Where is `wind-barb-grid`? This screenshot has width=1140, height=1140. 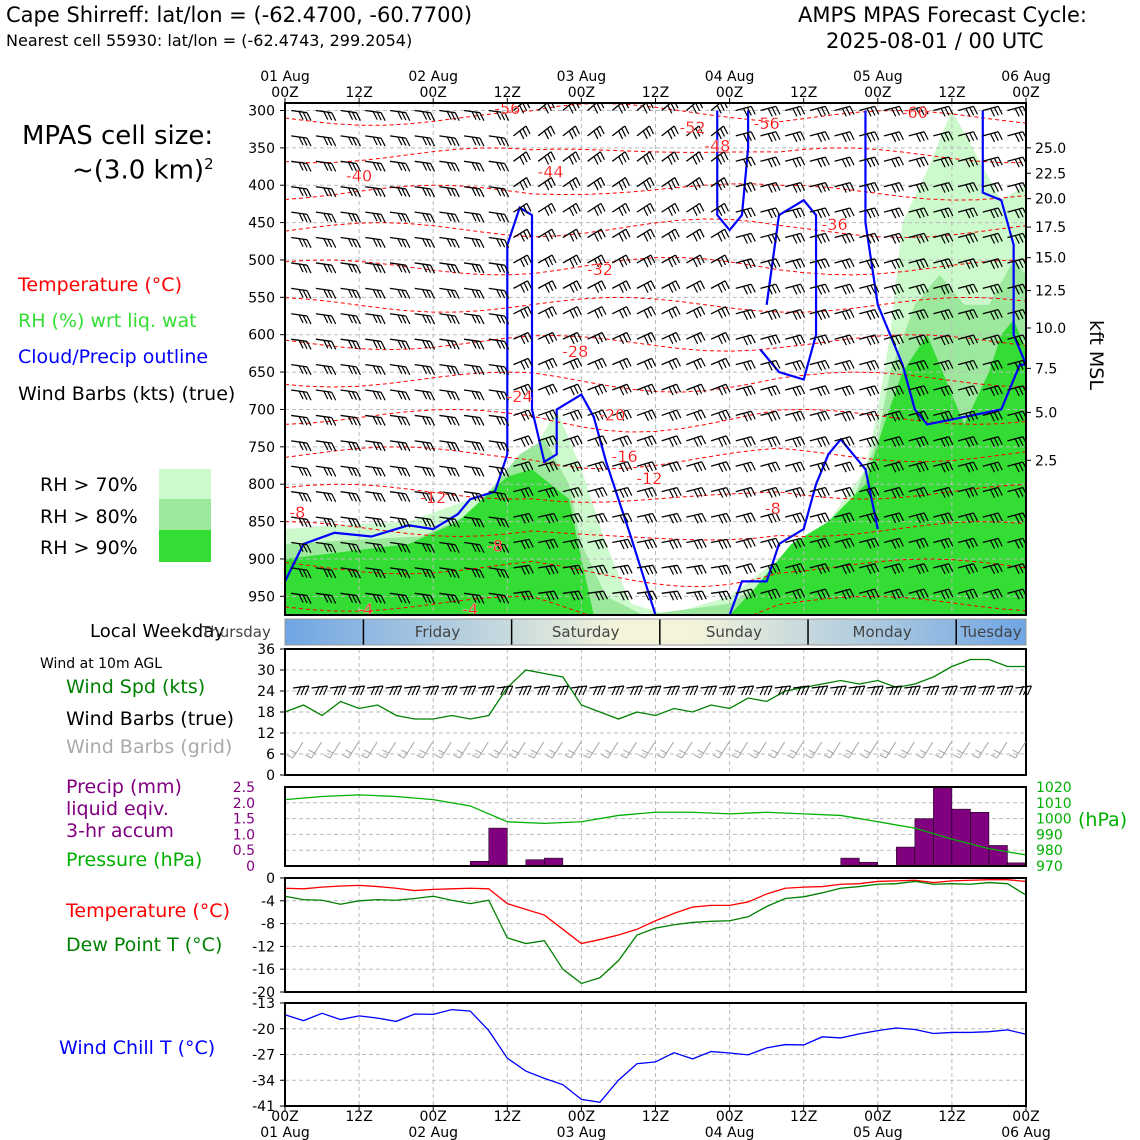 wind-barb-grid is located at coordinates (869, 750).